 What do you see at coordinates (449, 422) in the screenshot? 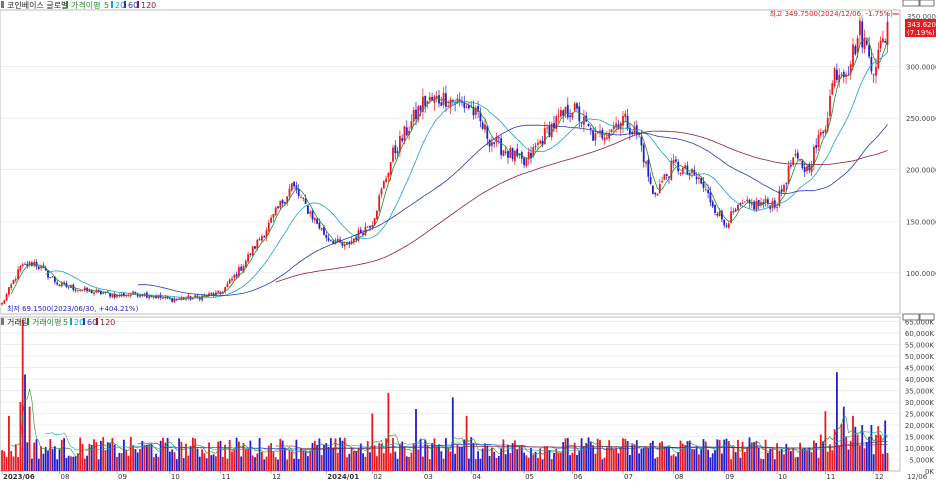
I see `volume-moving-averages` at bounding box center [449, 422].